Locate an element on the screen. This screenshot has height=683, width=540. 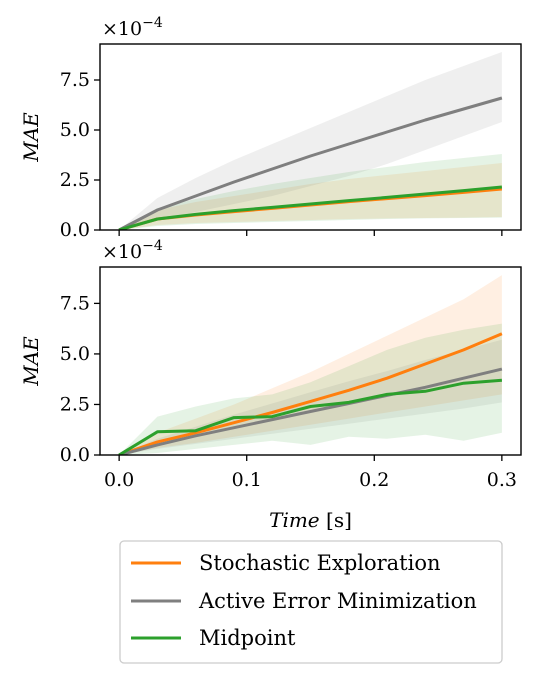
legend-frame is located at coordinates (311, 602).